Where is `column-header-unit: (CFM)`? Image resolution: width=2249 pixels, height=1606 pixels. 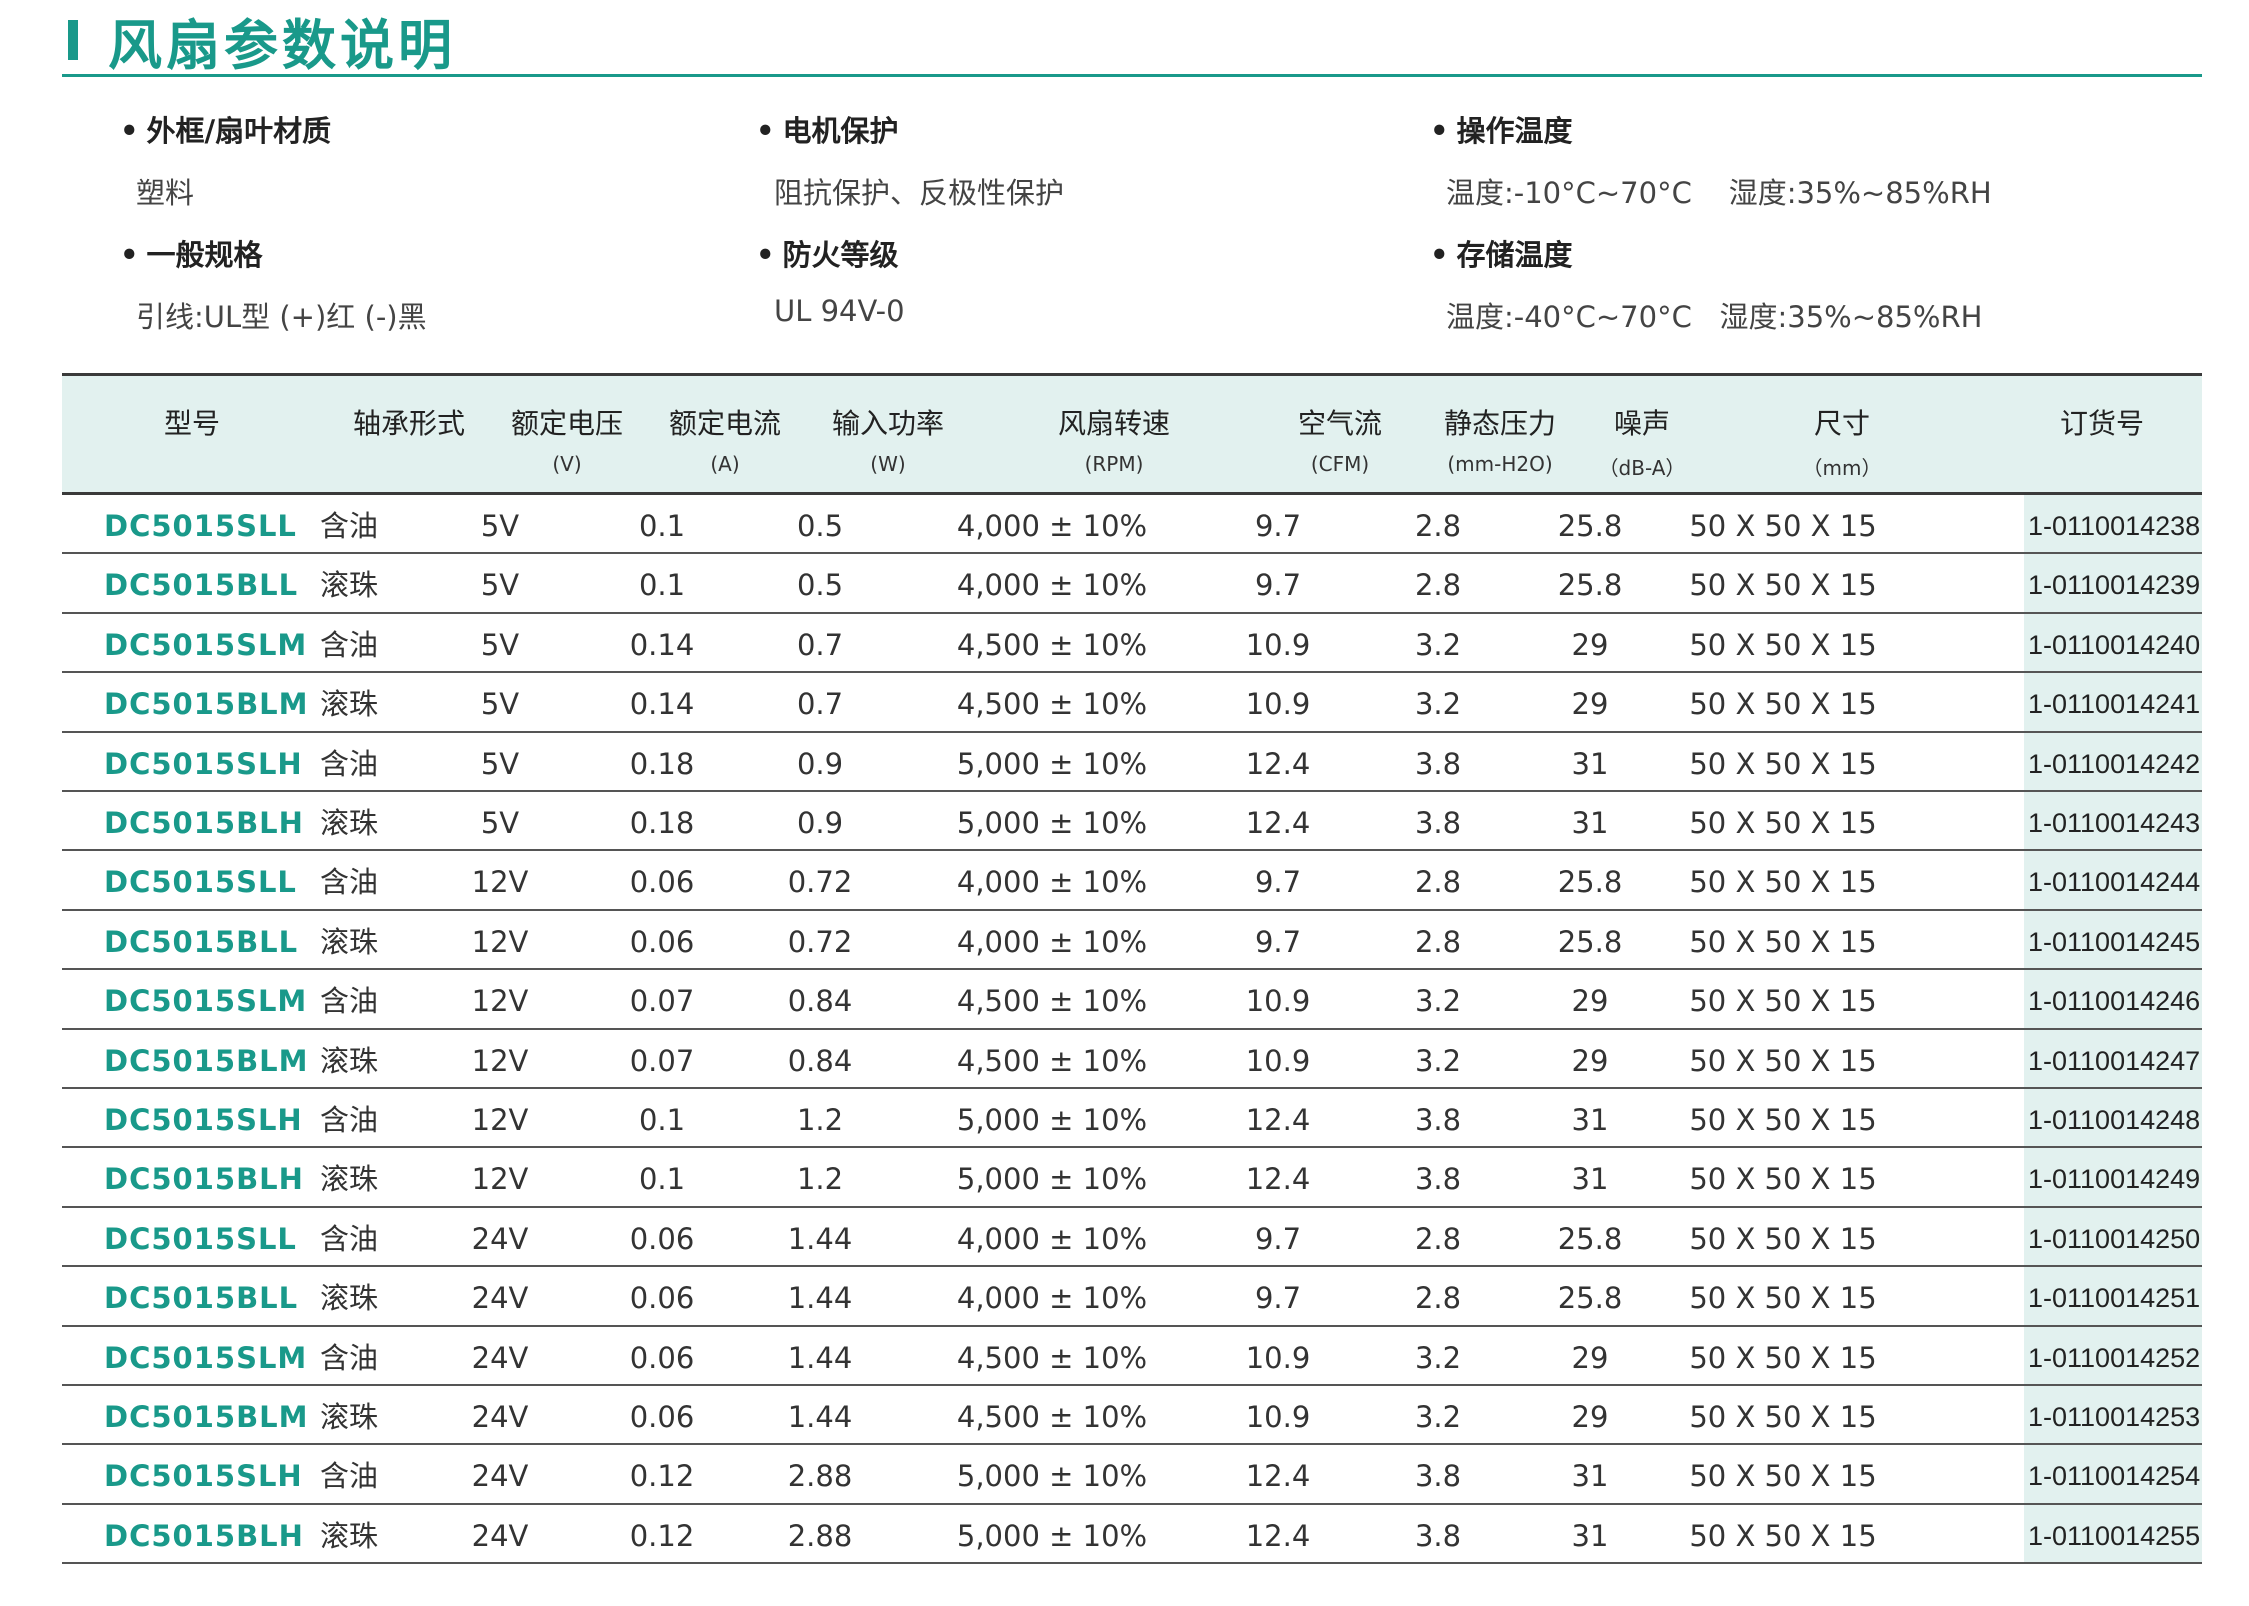 column-header-unit: (CFM) is located at coordinates (1340, 464).